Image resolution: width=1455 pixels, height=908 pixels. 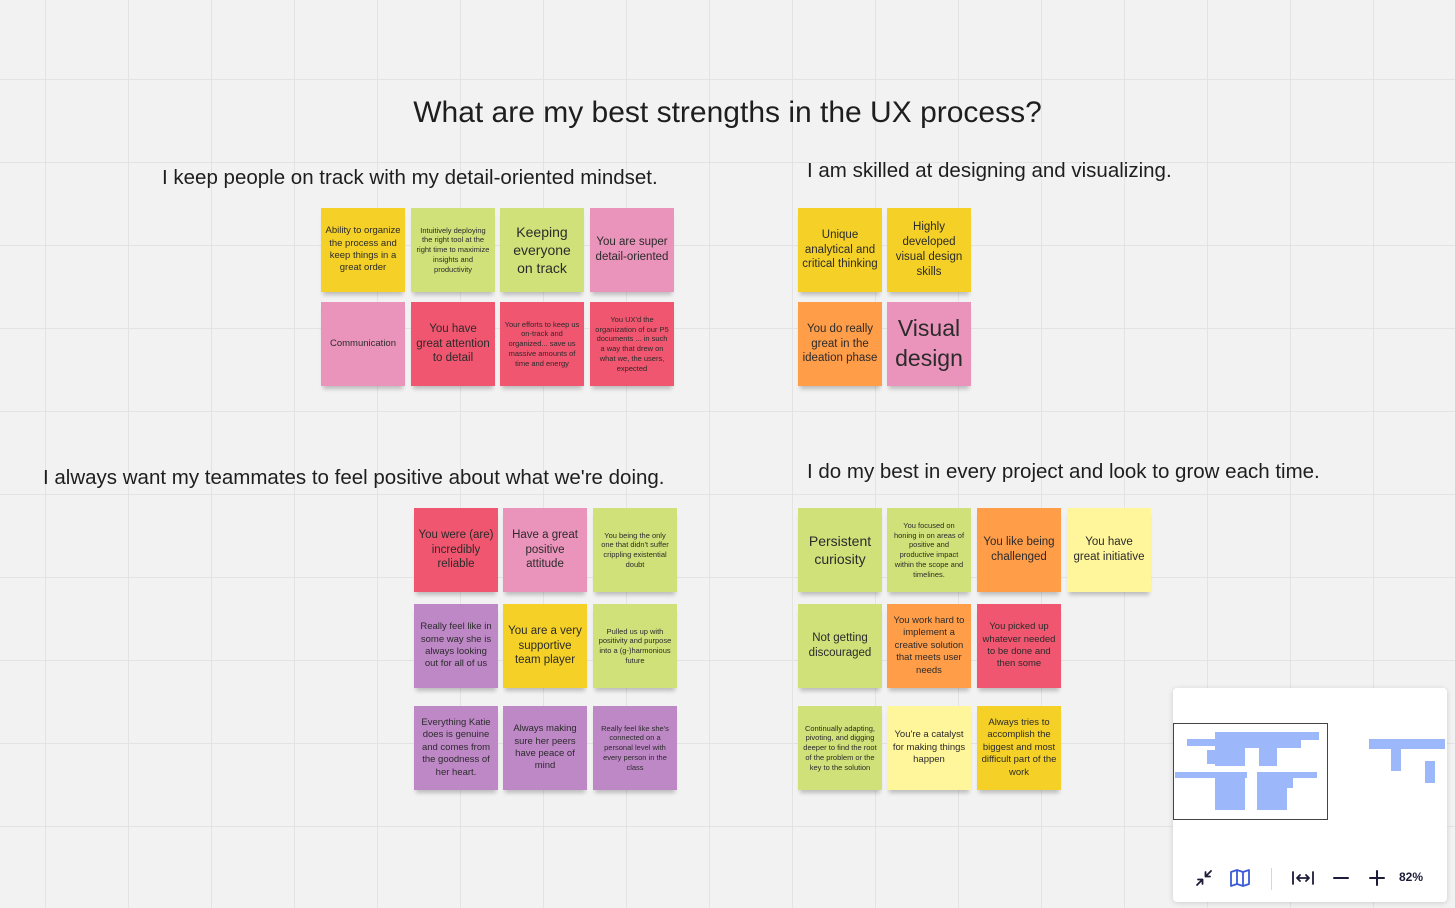 I want to click on toolbar-divider, so click(x=1271, y=879).